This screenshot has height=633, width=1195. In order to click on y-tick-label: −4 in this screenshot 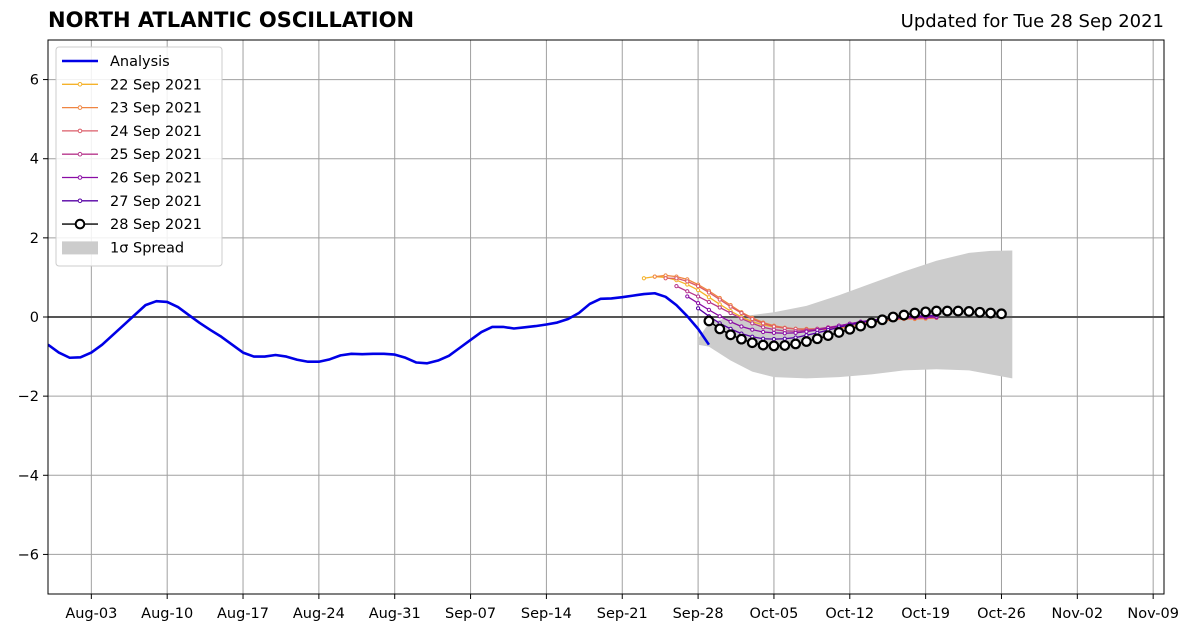, I will do `click(28, 476)`.